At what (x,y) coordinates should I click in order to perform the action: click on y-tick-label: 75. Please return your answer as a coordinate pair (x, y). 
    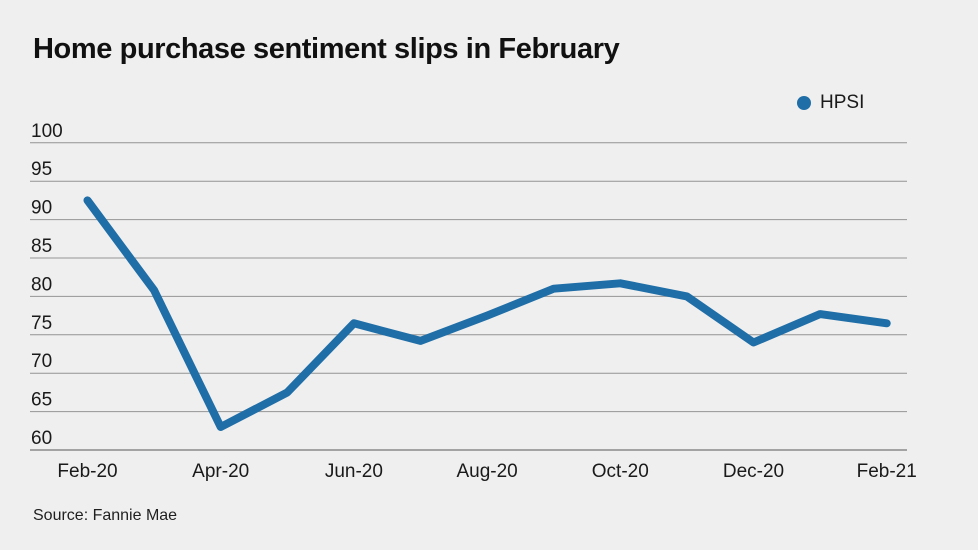
    Looking at the image, I should click on (41, 323).